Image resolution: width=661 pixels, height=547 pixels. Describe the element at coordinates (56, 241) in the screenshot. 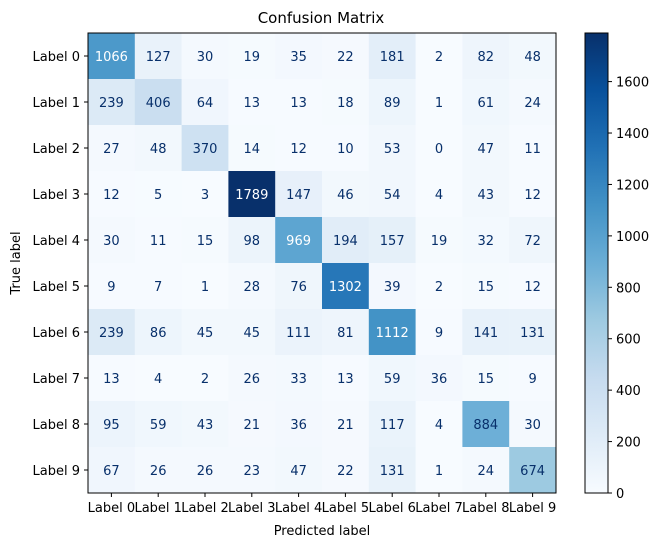

I see `y-tick-label: Label 4` at that location.